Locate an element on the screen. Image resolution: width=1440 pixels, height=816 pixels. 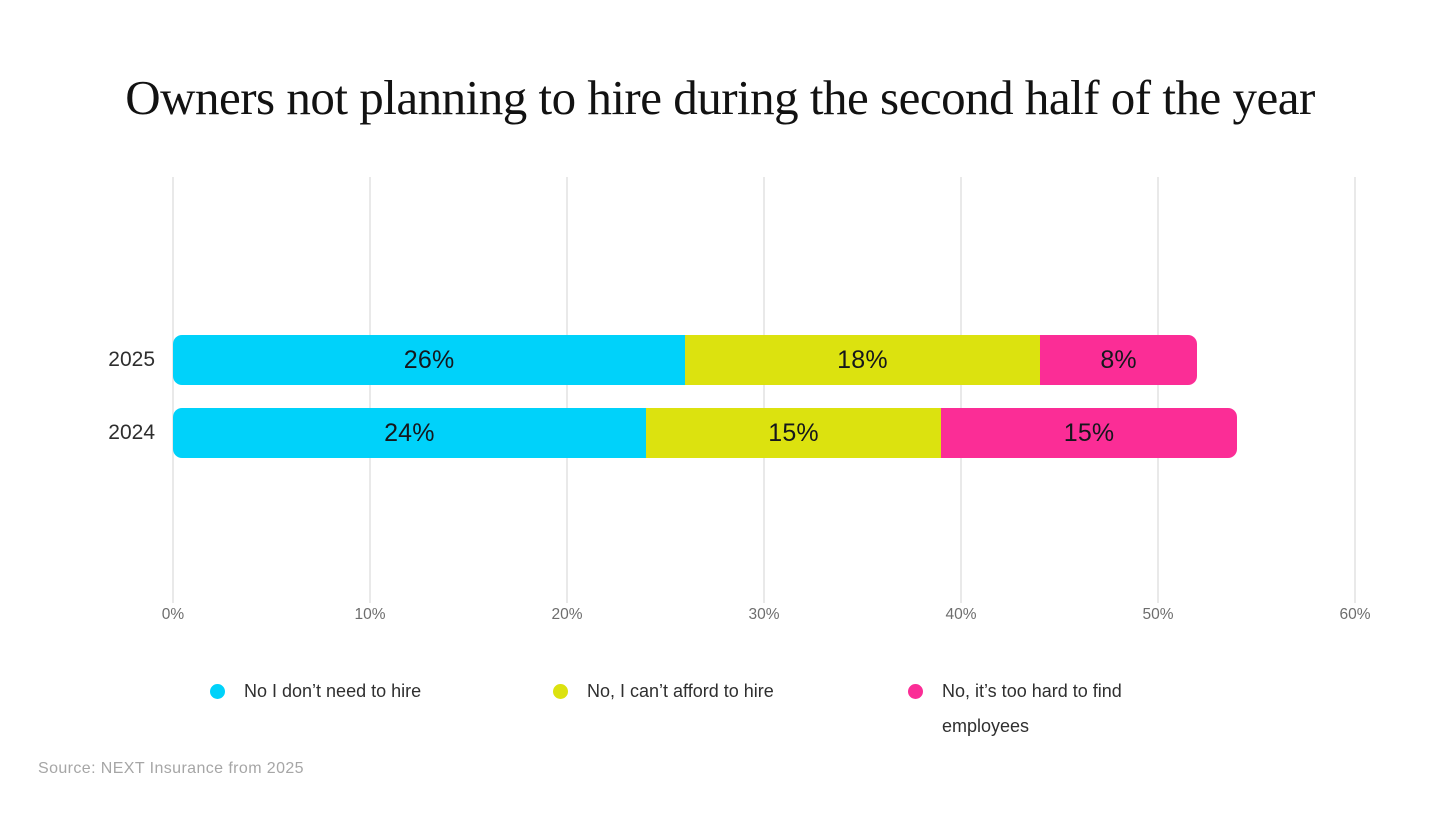
legend-label: No I don’t need to hire is located at coordinates (333, 691).